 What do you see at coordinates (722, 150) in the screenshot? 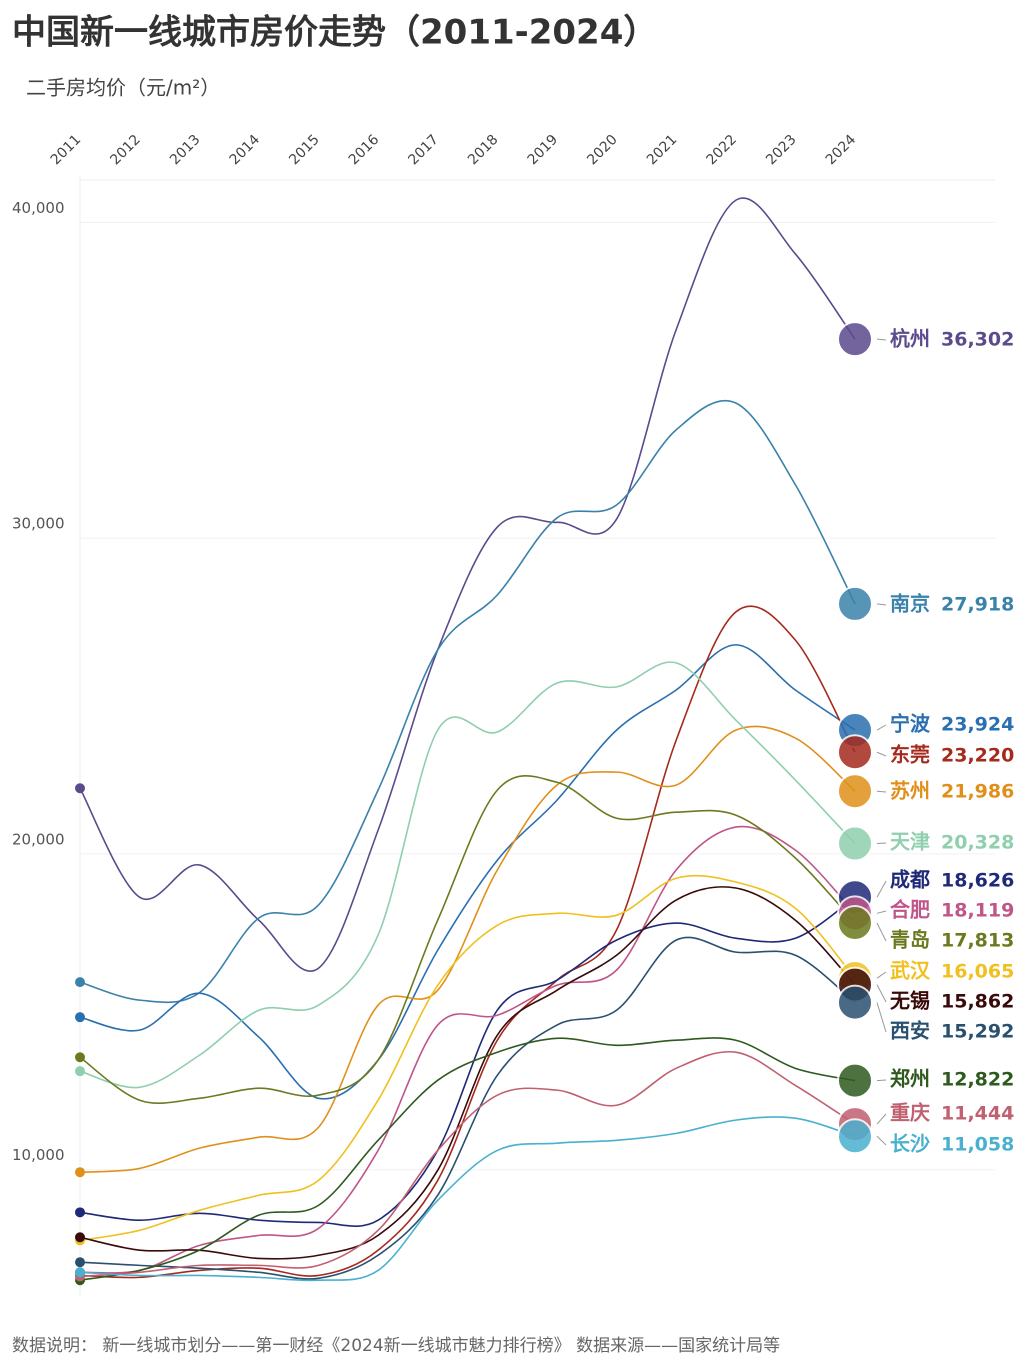
I see `x-tick-label: 2022` at bounding box center [722, 150].